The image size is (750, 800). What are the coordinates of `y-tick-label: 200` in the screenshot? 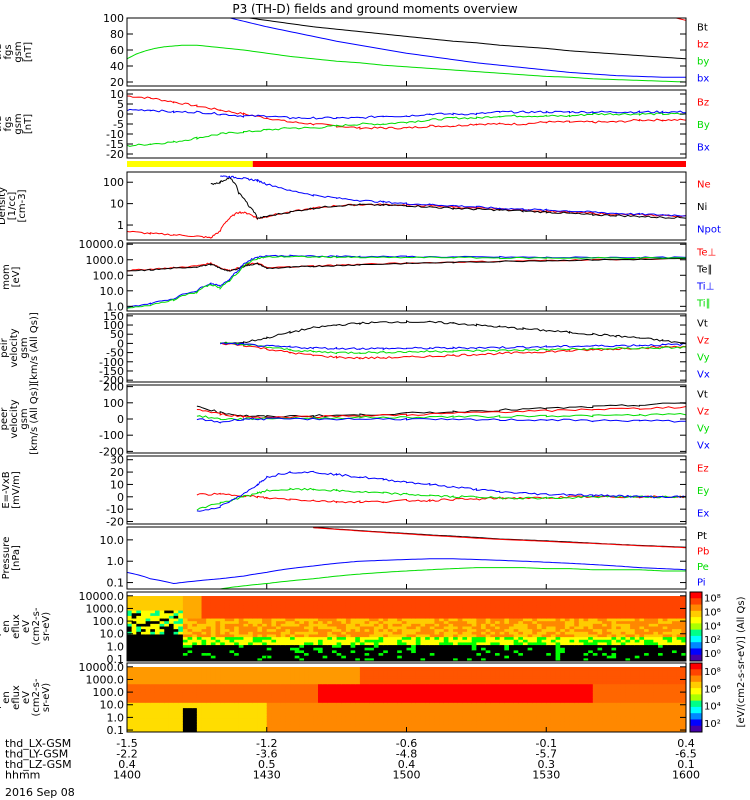 It's located at (113, 387).